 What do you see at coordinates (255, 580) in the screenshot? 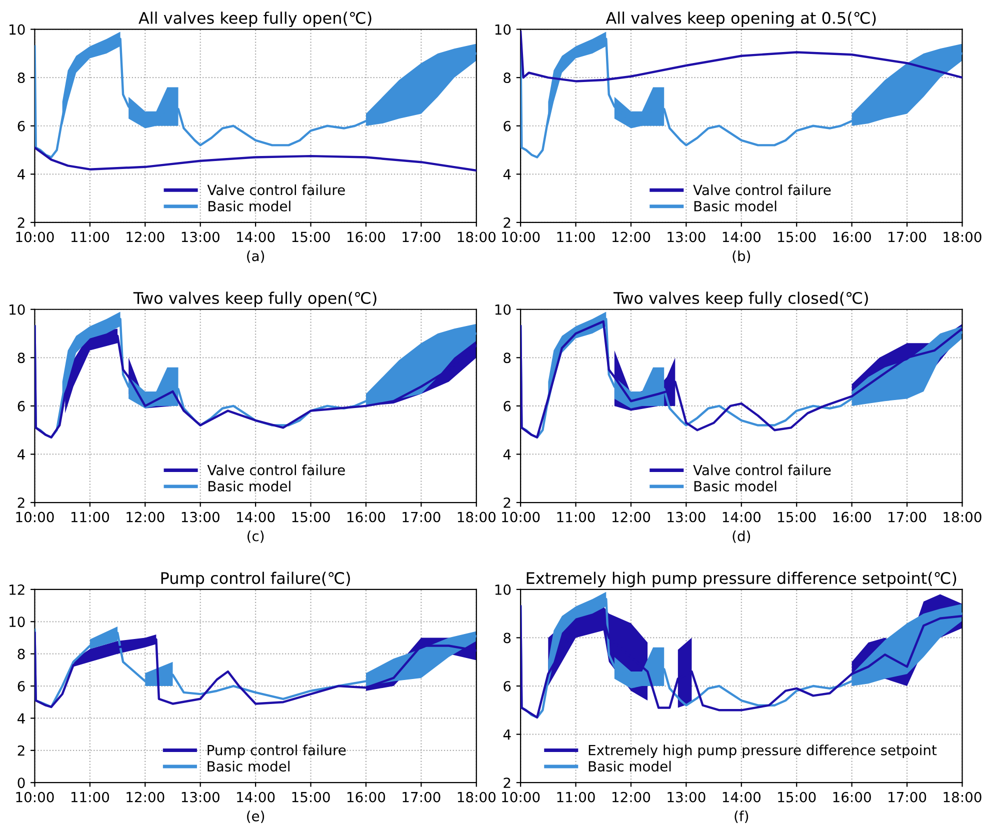
I see `chart-title: Pump control failure(℃)` at bounding box center [255, 580].